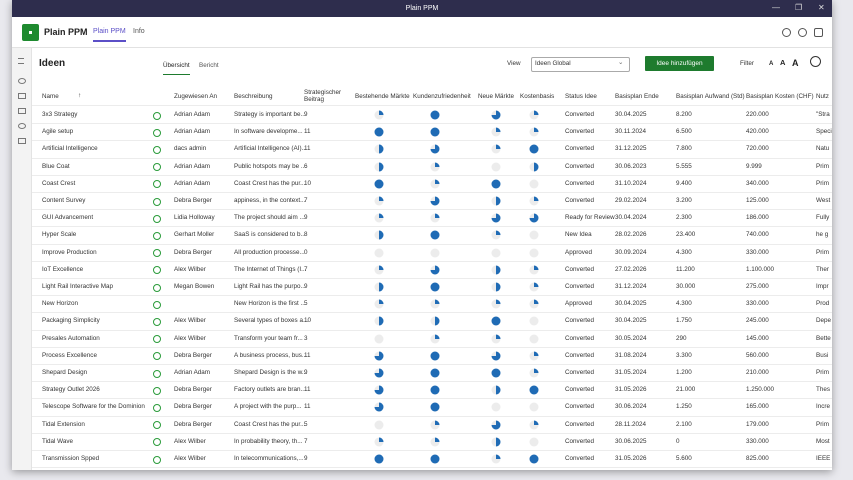 The image size is (853, 480). Describe the element at coordinates (93, 407) in the screenshot. I see `idea-name: Telescope Software for the Dominion` at that location.